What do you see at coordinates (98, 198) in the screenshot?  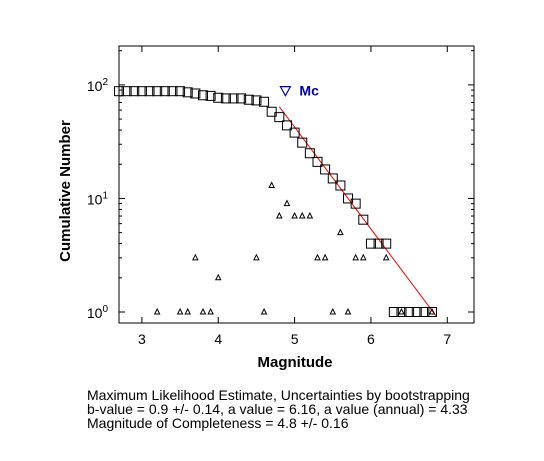 I see `y-tick-label: 10¹` at bounding box center [98, 198].